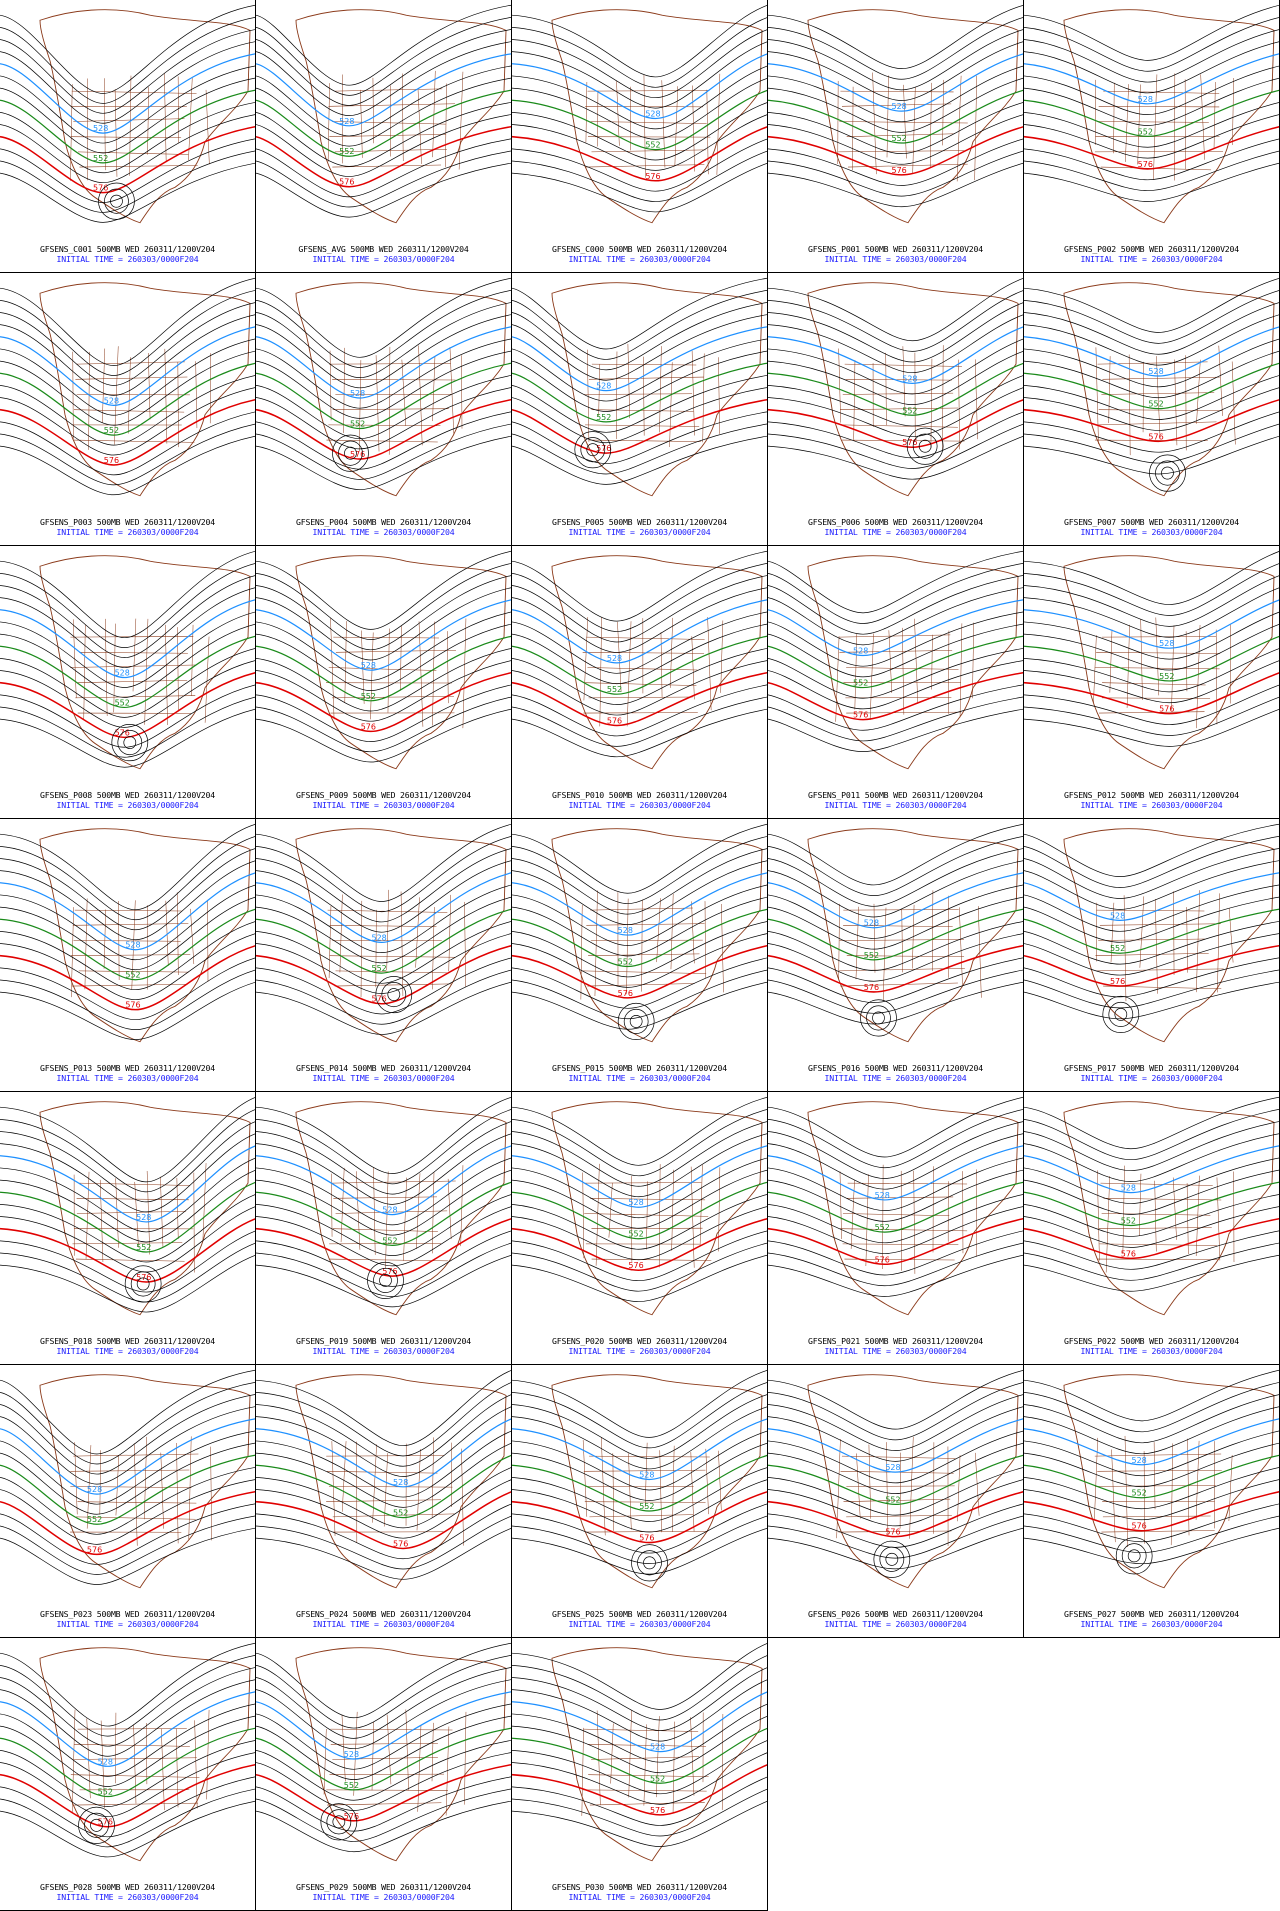  What do you see at coordinates (639, 795) in the screenshot?
I see `panel-title: GFSENS_P010 500MB WED 260311/1200V204` at bounding box center [639, 795].